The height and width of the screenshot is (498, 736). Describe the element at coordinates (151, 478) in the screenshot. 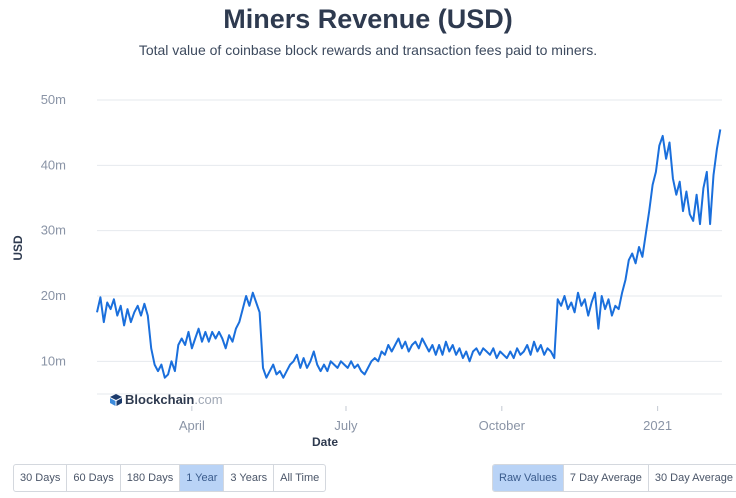

I see `range-180-days-button: 180 Days` at that location.